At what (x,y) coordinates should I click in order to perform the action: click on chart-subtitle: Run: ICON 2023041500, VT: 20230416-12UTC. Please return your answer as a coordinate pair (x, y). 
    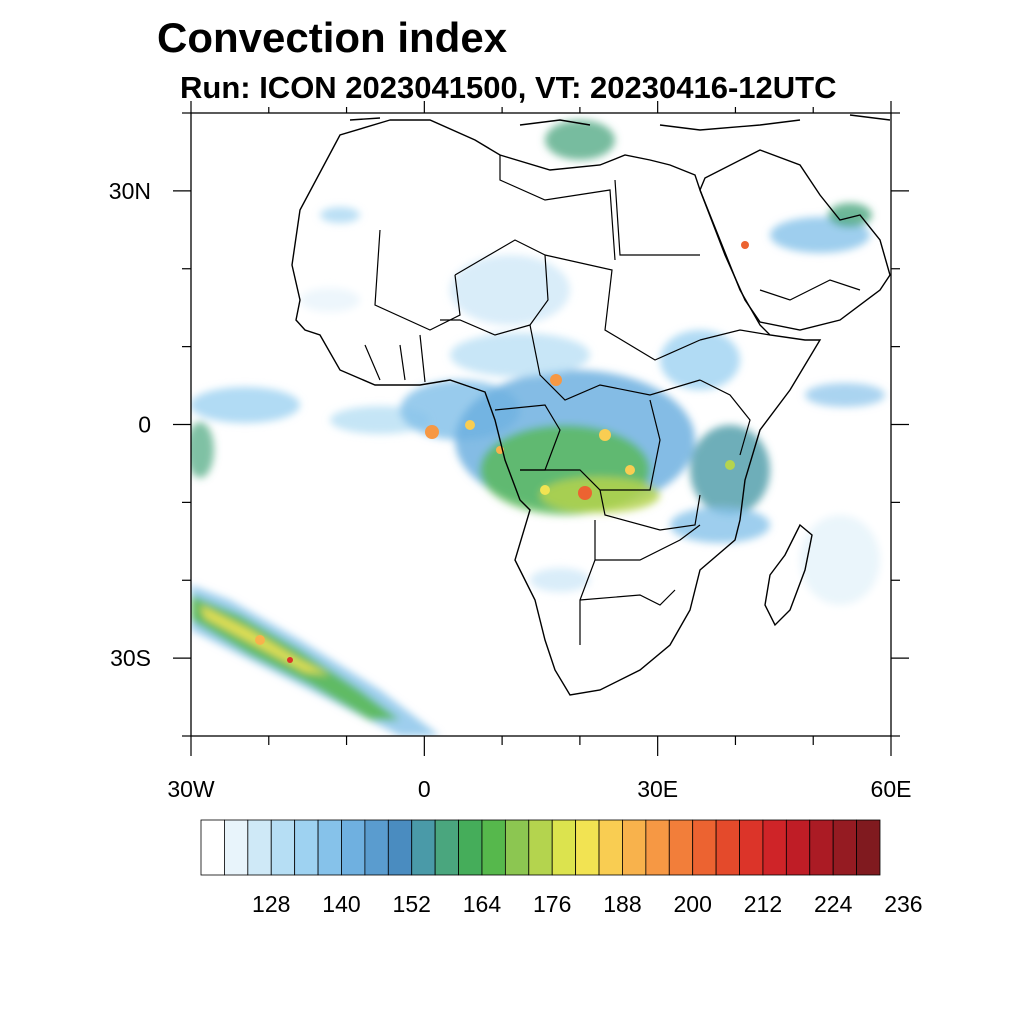
    Looking at the image, I should click on (508, 87).